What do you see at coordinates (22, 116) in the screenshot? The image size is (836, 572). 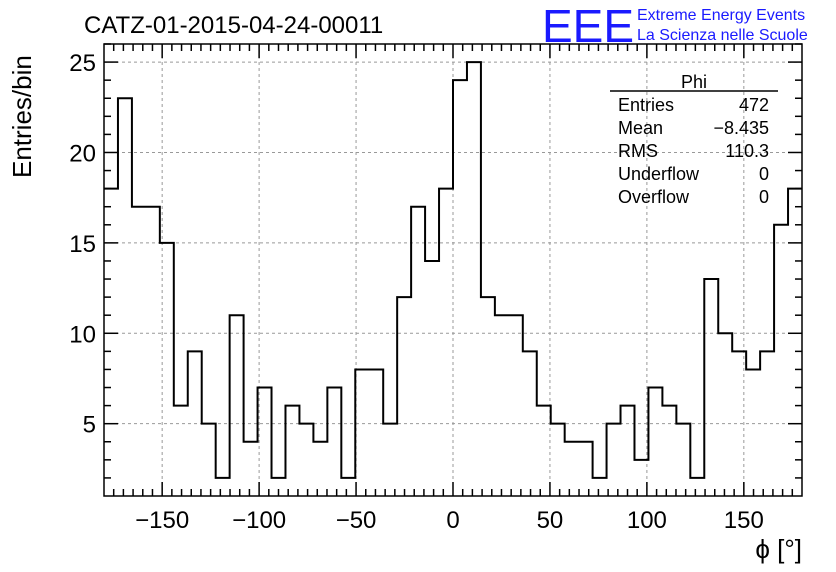 I see `y-axis-label: Entries/bin` at bounding box center [22, 116].